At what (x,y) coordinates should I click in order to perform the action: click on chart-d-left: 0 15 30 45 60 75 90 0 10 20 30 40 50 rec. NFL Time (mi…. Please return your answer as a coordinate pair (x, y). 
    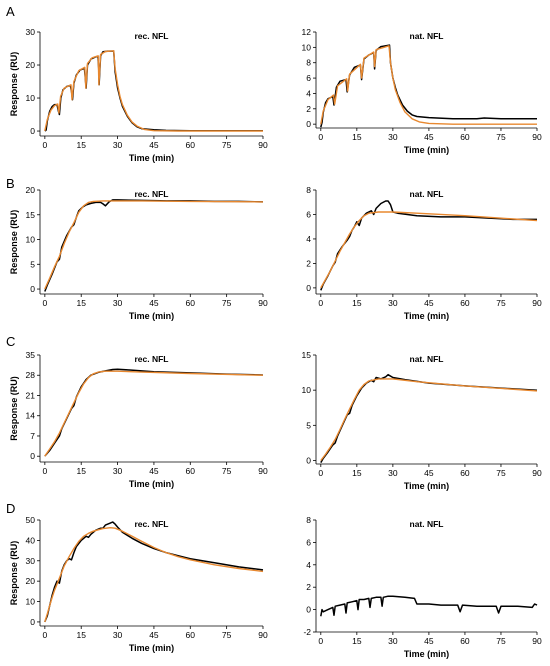
    Looking at the image, I should click on (138, 584).